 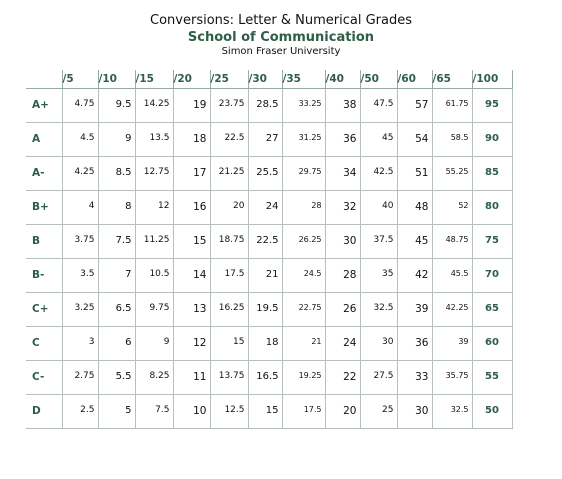 I want to click on table-row: B+ 4 8 12 16 20 24 28 32 40 48 52 80, so click(x=269, y=207).